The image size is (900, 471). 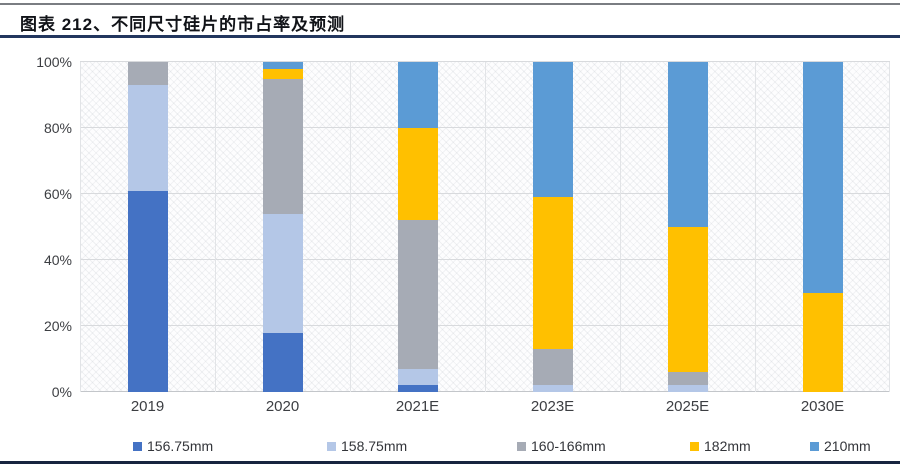 I want to click on bar-segment-2021E-156.75mm, so click(x=417, y=388).